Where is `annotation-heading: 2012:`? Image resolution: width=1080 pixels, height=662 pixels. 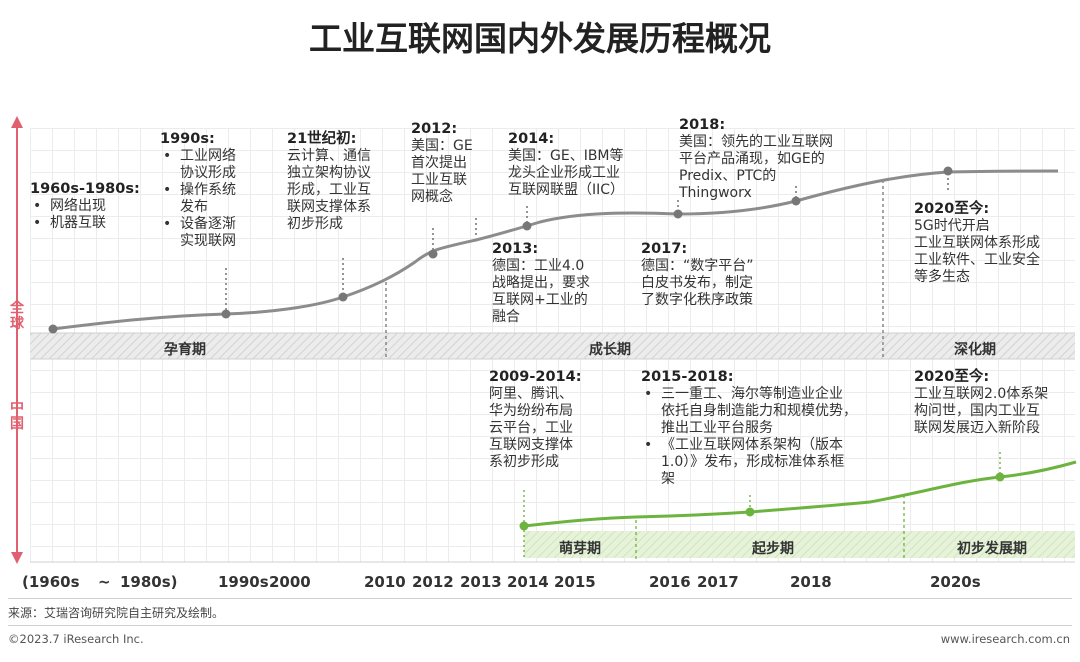
annotation-heading: 2012: is located at coordinates (434, 129).